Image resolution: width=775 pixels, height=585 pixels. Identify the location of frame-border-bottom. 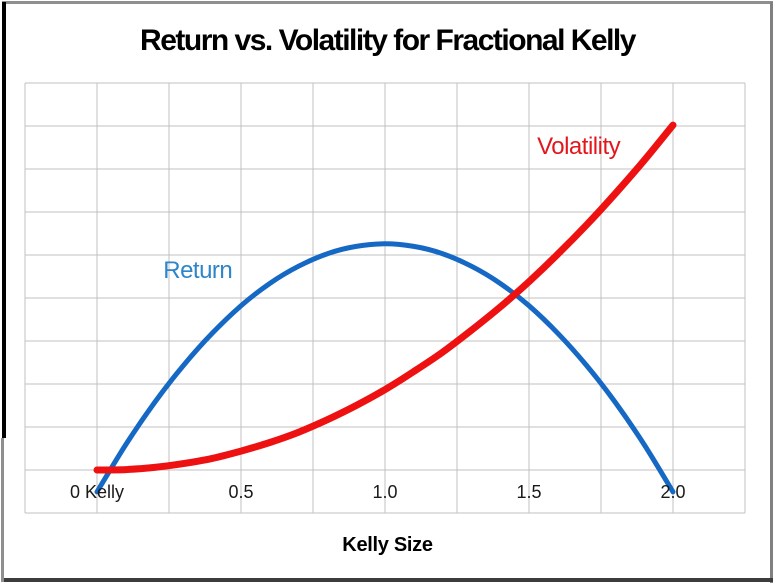
(387, 580).